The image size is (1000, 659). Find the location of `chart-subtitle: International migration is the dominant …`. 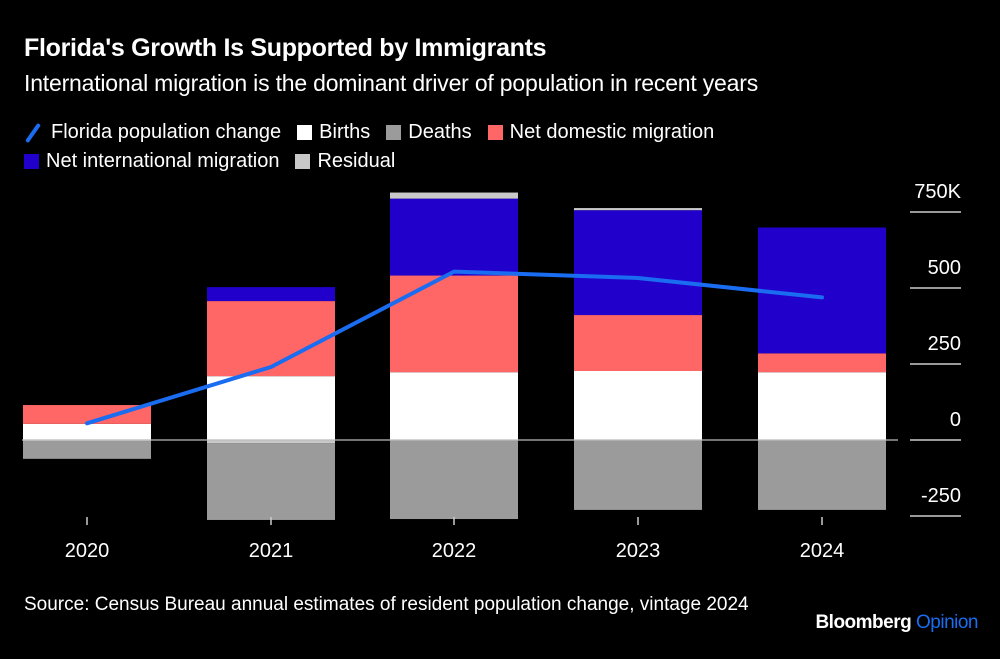

chart-subtitle: International migration is the dominant … is located at coordinates (391, 83).